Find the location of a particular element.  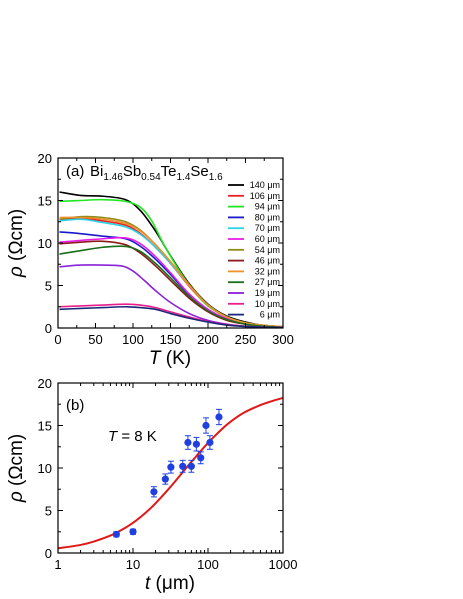

panel-a-x-tick-label: 150 is located at coordinates (171, 339).